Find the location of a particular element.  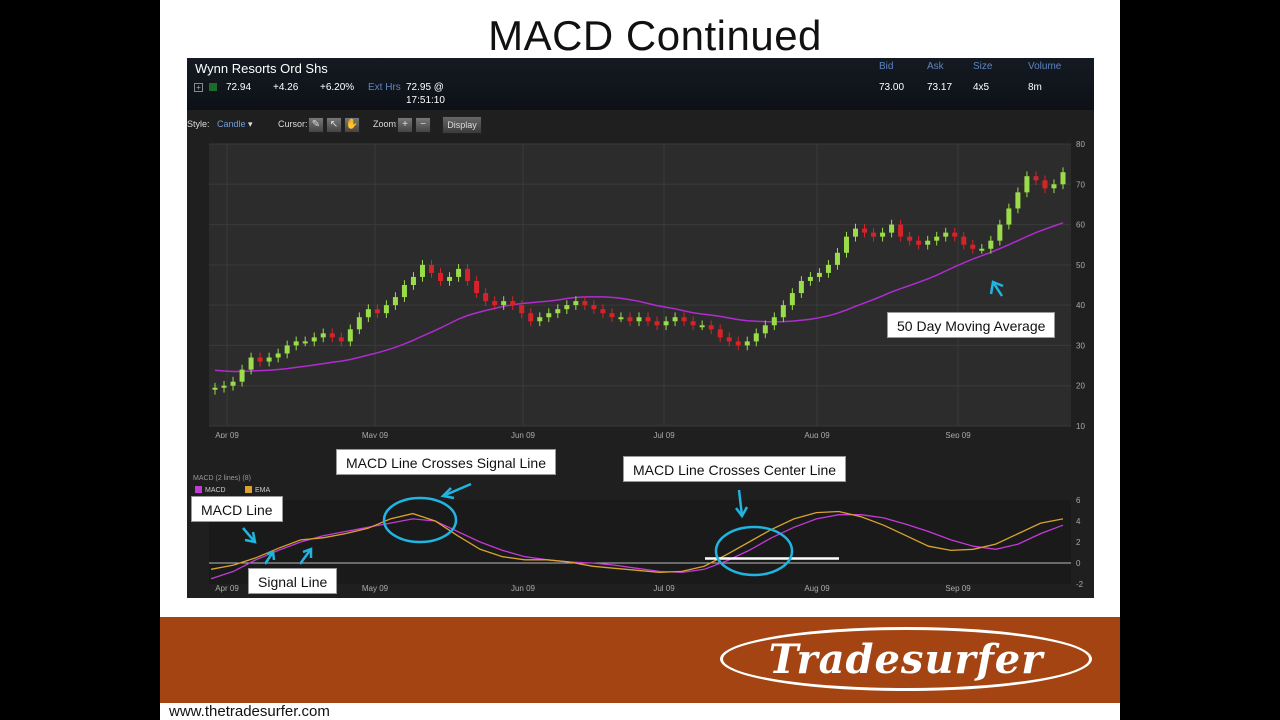

status-square-icon is located at coordinates (213, 87).